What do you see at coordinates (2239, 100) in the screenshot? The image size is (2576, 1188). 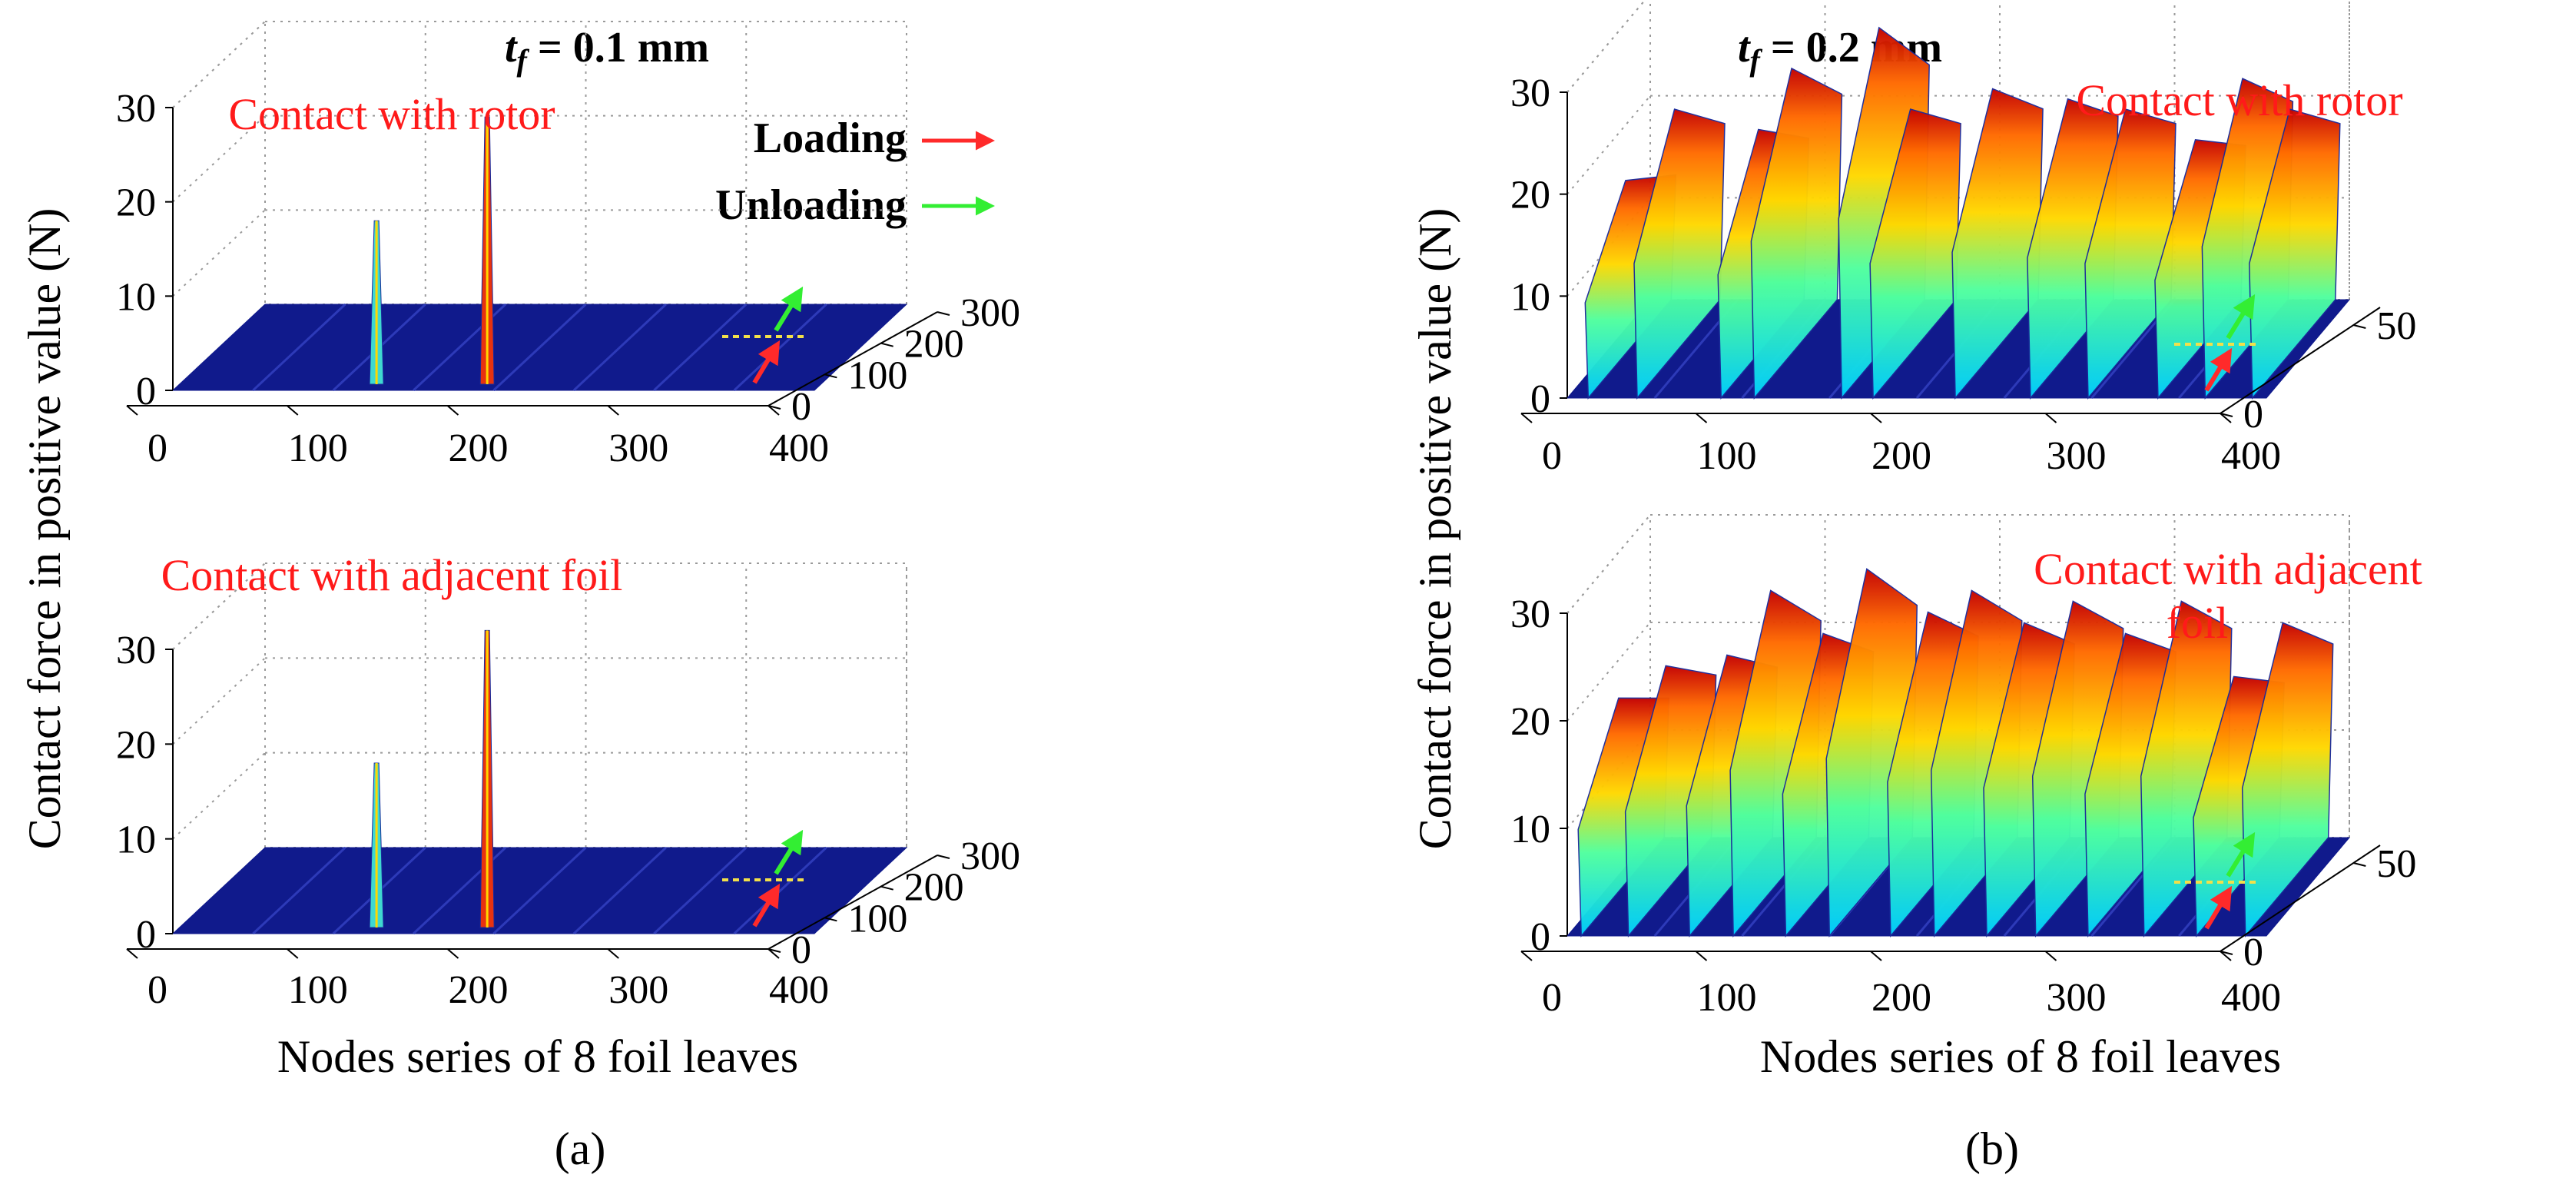 I see `subplot-annotation: Contact with rotor` at bounding box center [2239, 100].